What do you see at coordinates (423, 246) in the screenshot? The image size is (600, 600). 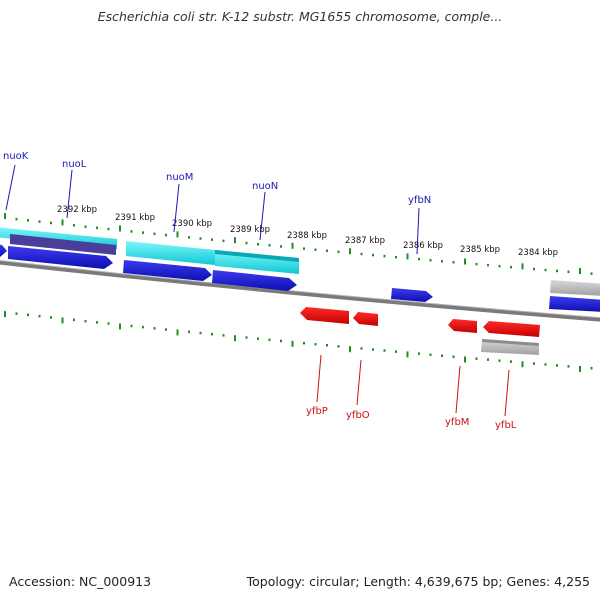 I see `scale-label-2386: 2386 kbp` at bounding box center [423, 246].